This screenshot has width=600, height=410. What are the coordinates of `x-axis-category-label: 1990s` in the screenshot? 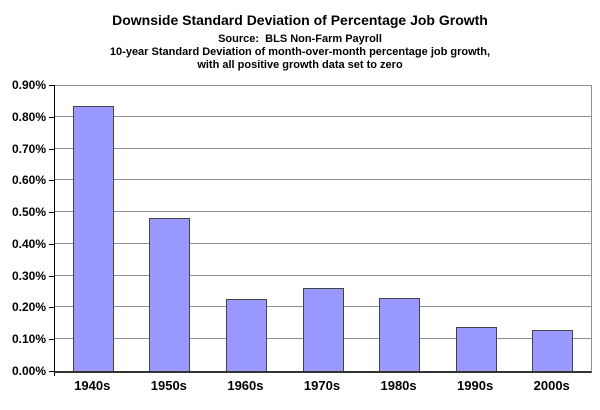 It's located at (475, 385).